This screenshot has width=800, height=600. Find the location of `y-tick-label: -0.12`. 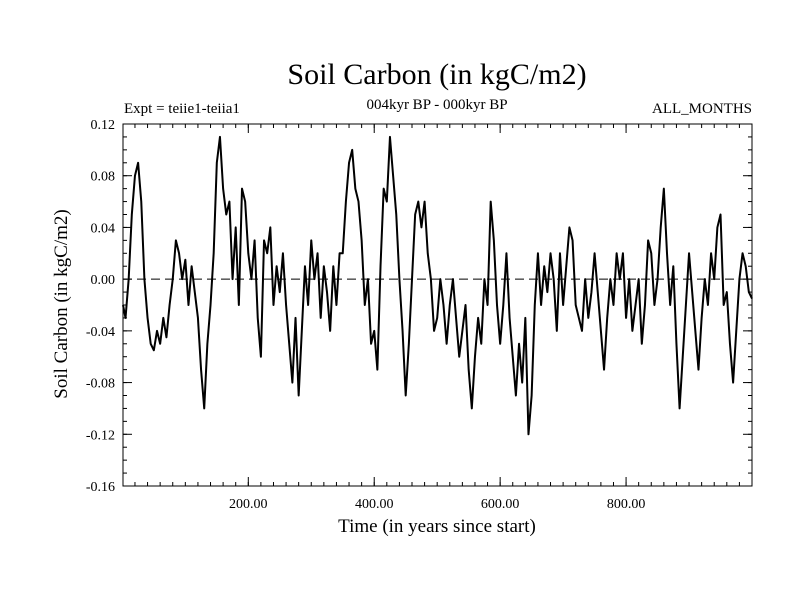

y-tick-label: -0.12 is located at coordinates (100, 435).